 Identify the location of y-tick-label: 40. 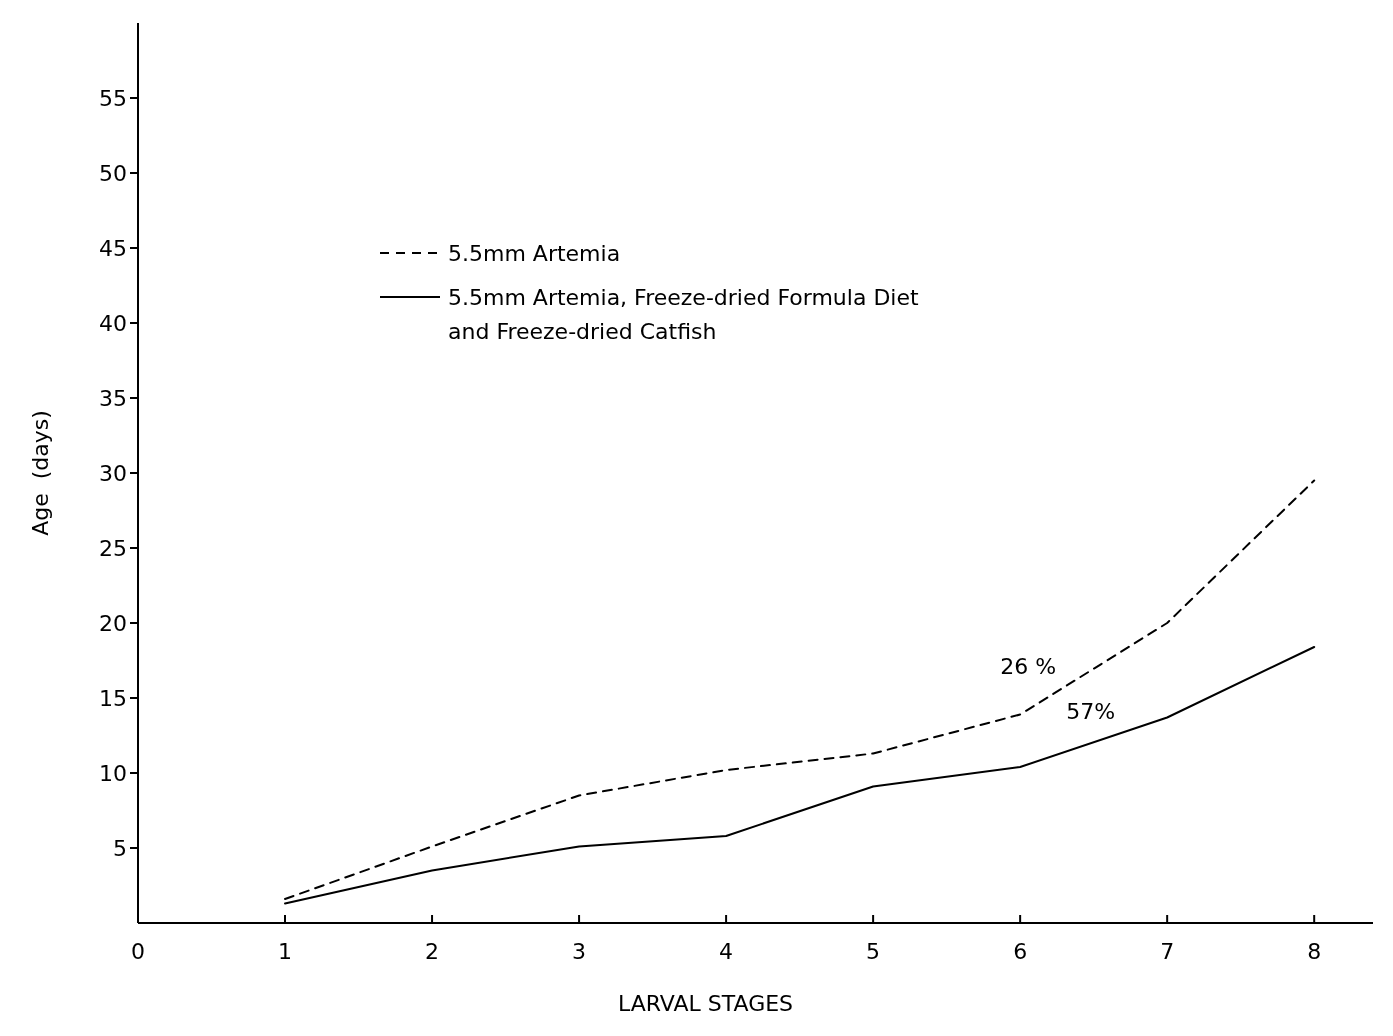
(113, 323).